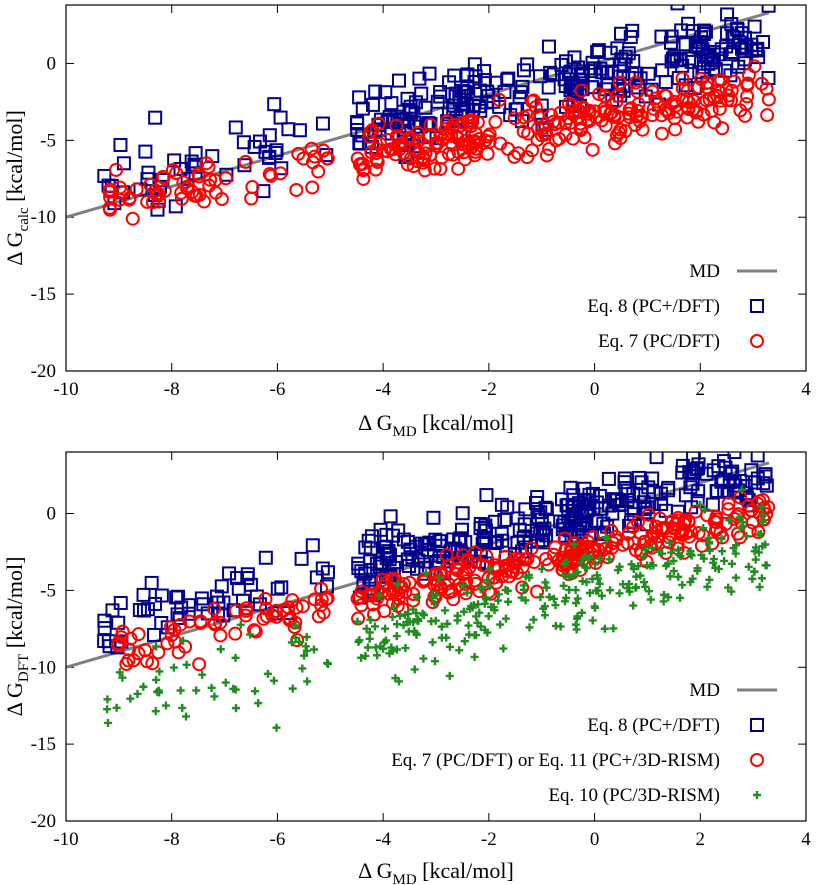  What do you see at coordinates (48, 140) in the screenshot?
I see `y-tick-label: -5` at bounding box center [48, 140].